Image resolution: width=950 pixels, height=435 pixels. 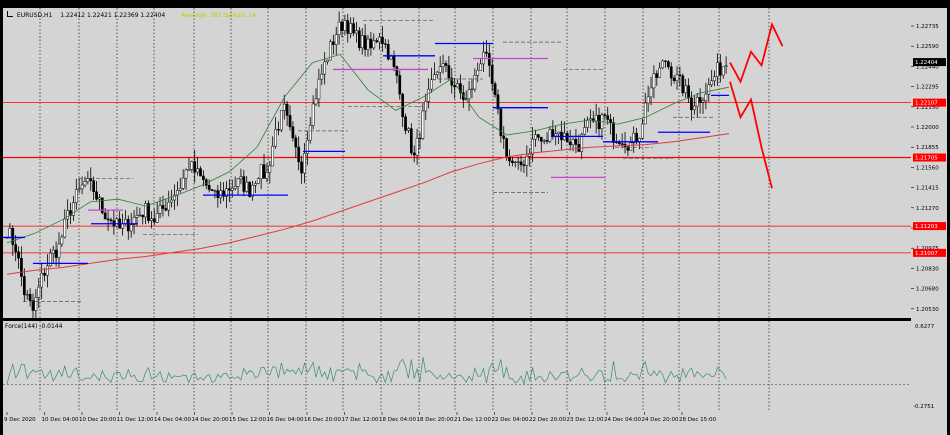 I want to click on time-tick-label: 10 Dec 20:00, so click(x=97, y=420).